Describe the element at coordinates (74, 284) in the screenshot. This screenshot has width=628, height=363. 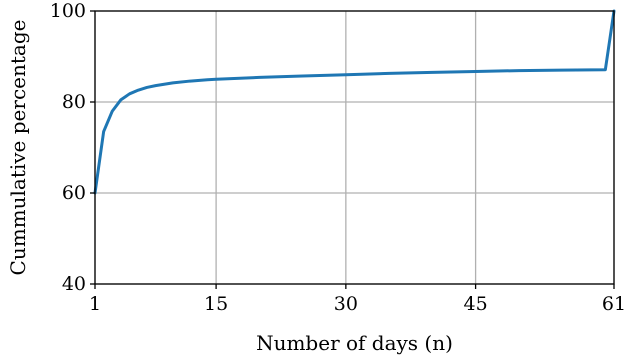
I see `y-tick-label: 40` at that location.